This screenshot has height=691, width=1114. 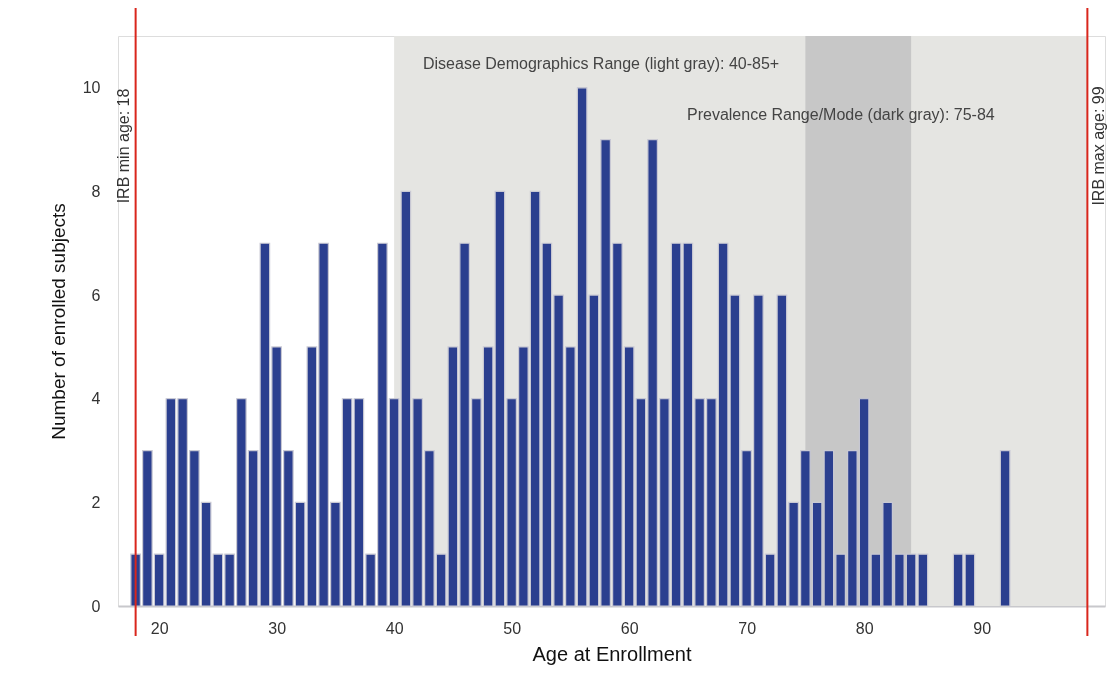 I want to click on y-tick-label: 2, so click(x=96, y=502).